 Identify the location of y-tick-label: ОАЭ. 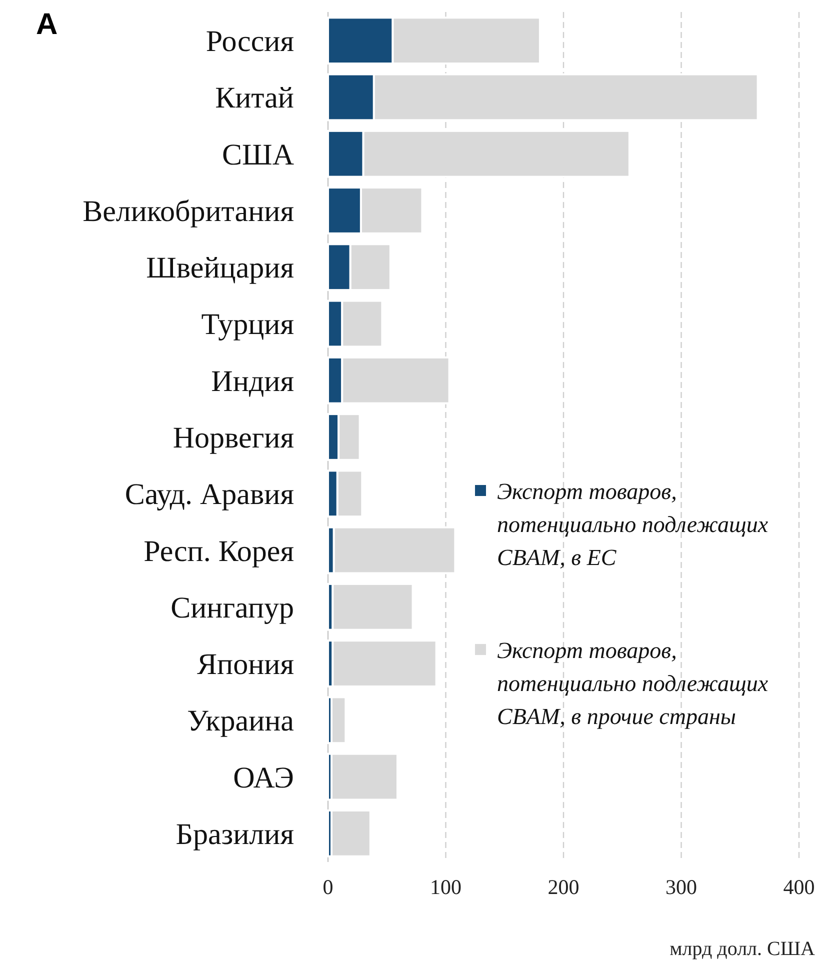
(263, 777).